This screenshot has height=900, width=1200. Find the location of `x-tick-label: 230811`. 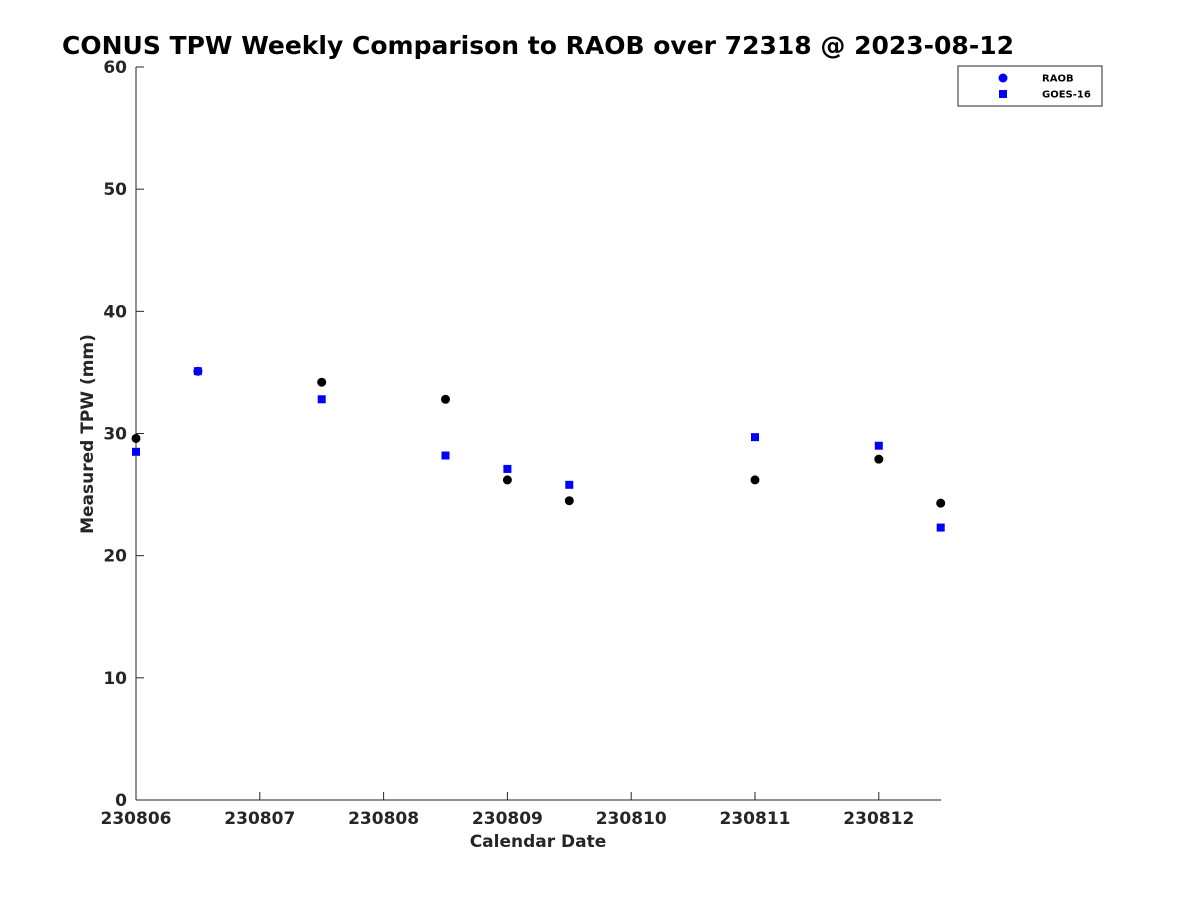

x-tick-label: 230811 is located at coordinates (755, 819).